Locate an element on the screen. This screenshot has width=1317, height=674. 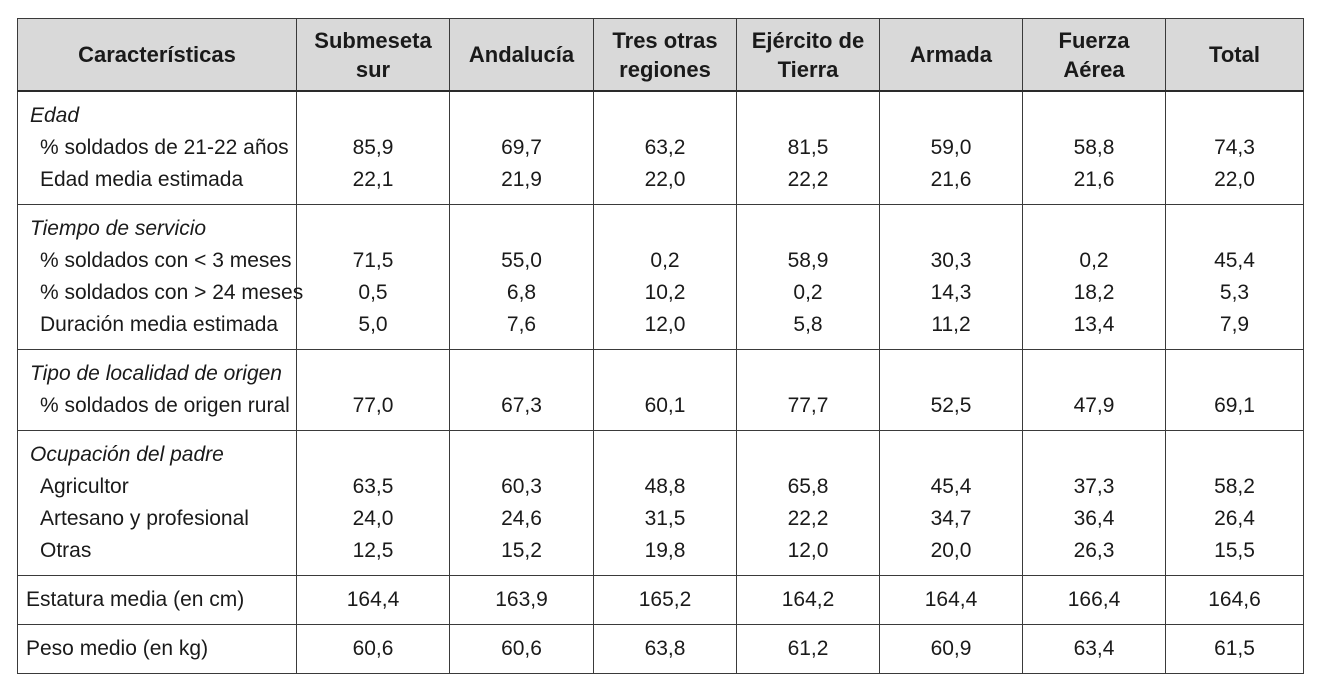
value-cell: 63,8 is located at coordinates (665, 649).